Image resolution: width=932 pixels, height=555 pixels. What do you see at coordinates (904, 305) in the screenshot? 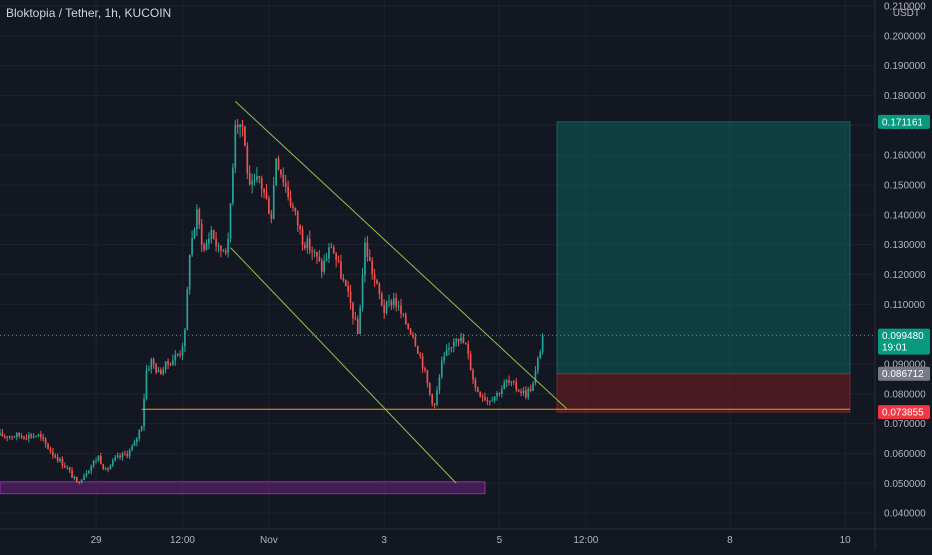
I see `y-tick-label: 0.110000` at bounding box center [904, 305].